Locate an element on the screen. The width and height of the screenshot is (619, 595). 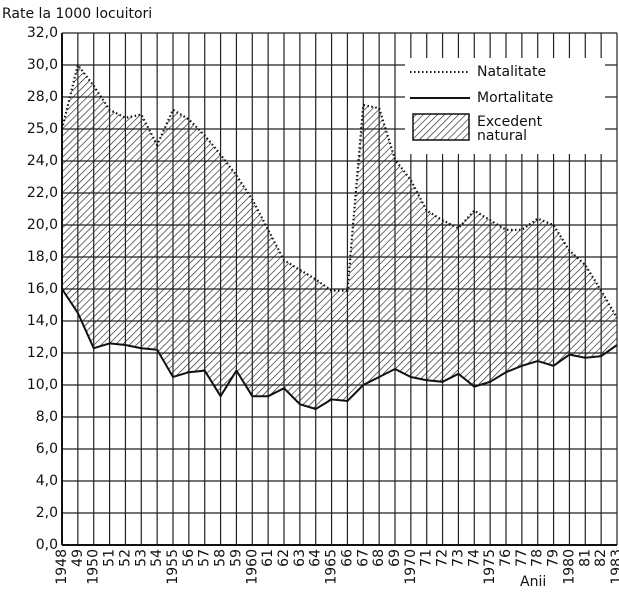
y-tick-label: 22,0 is located at coordinates (42, 193).